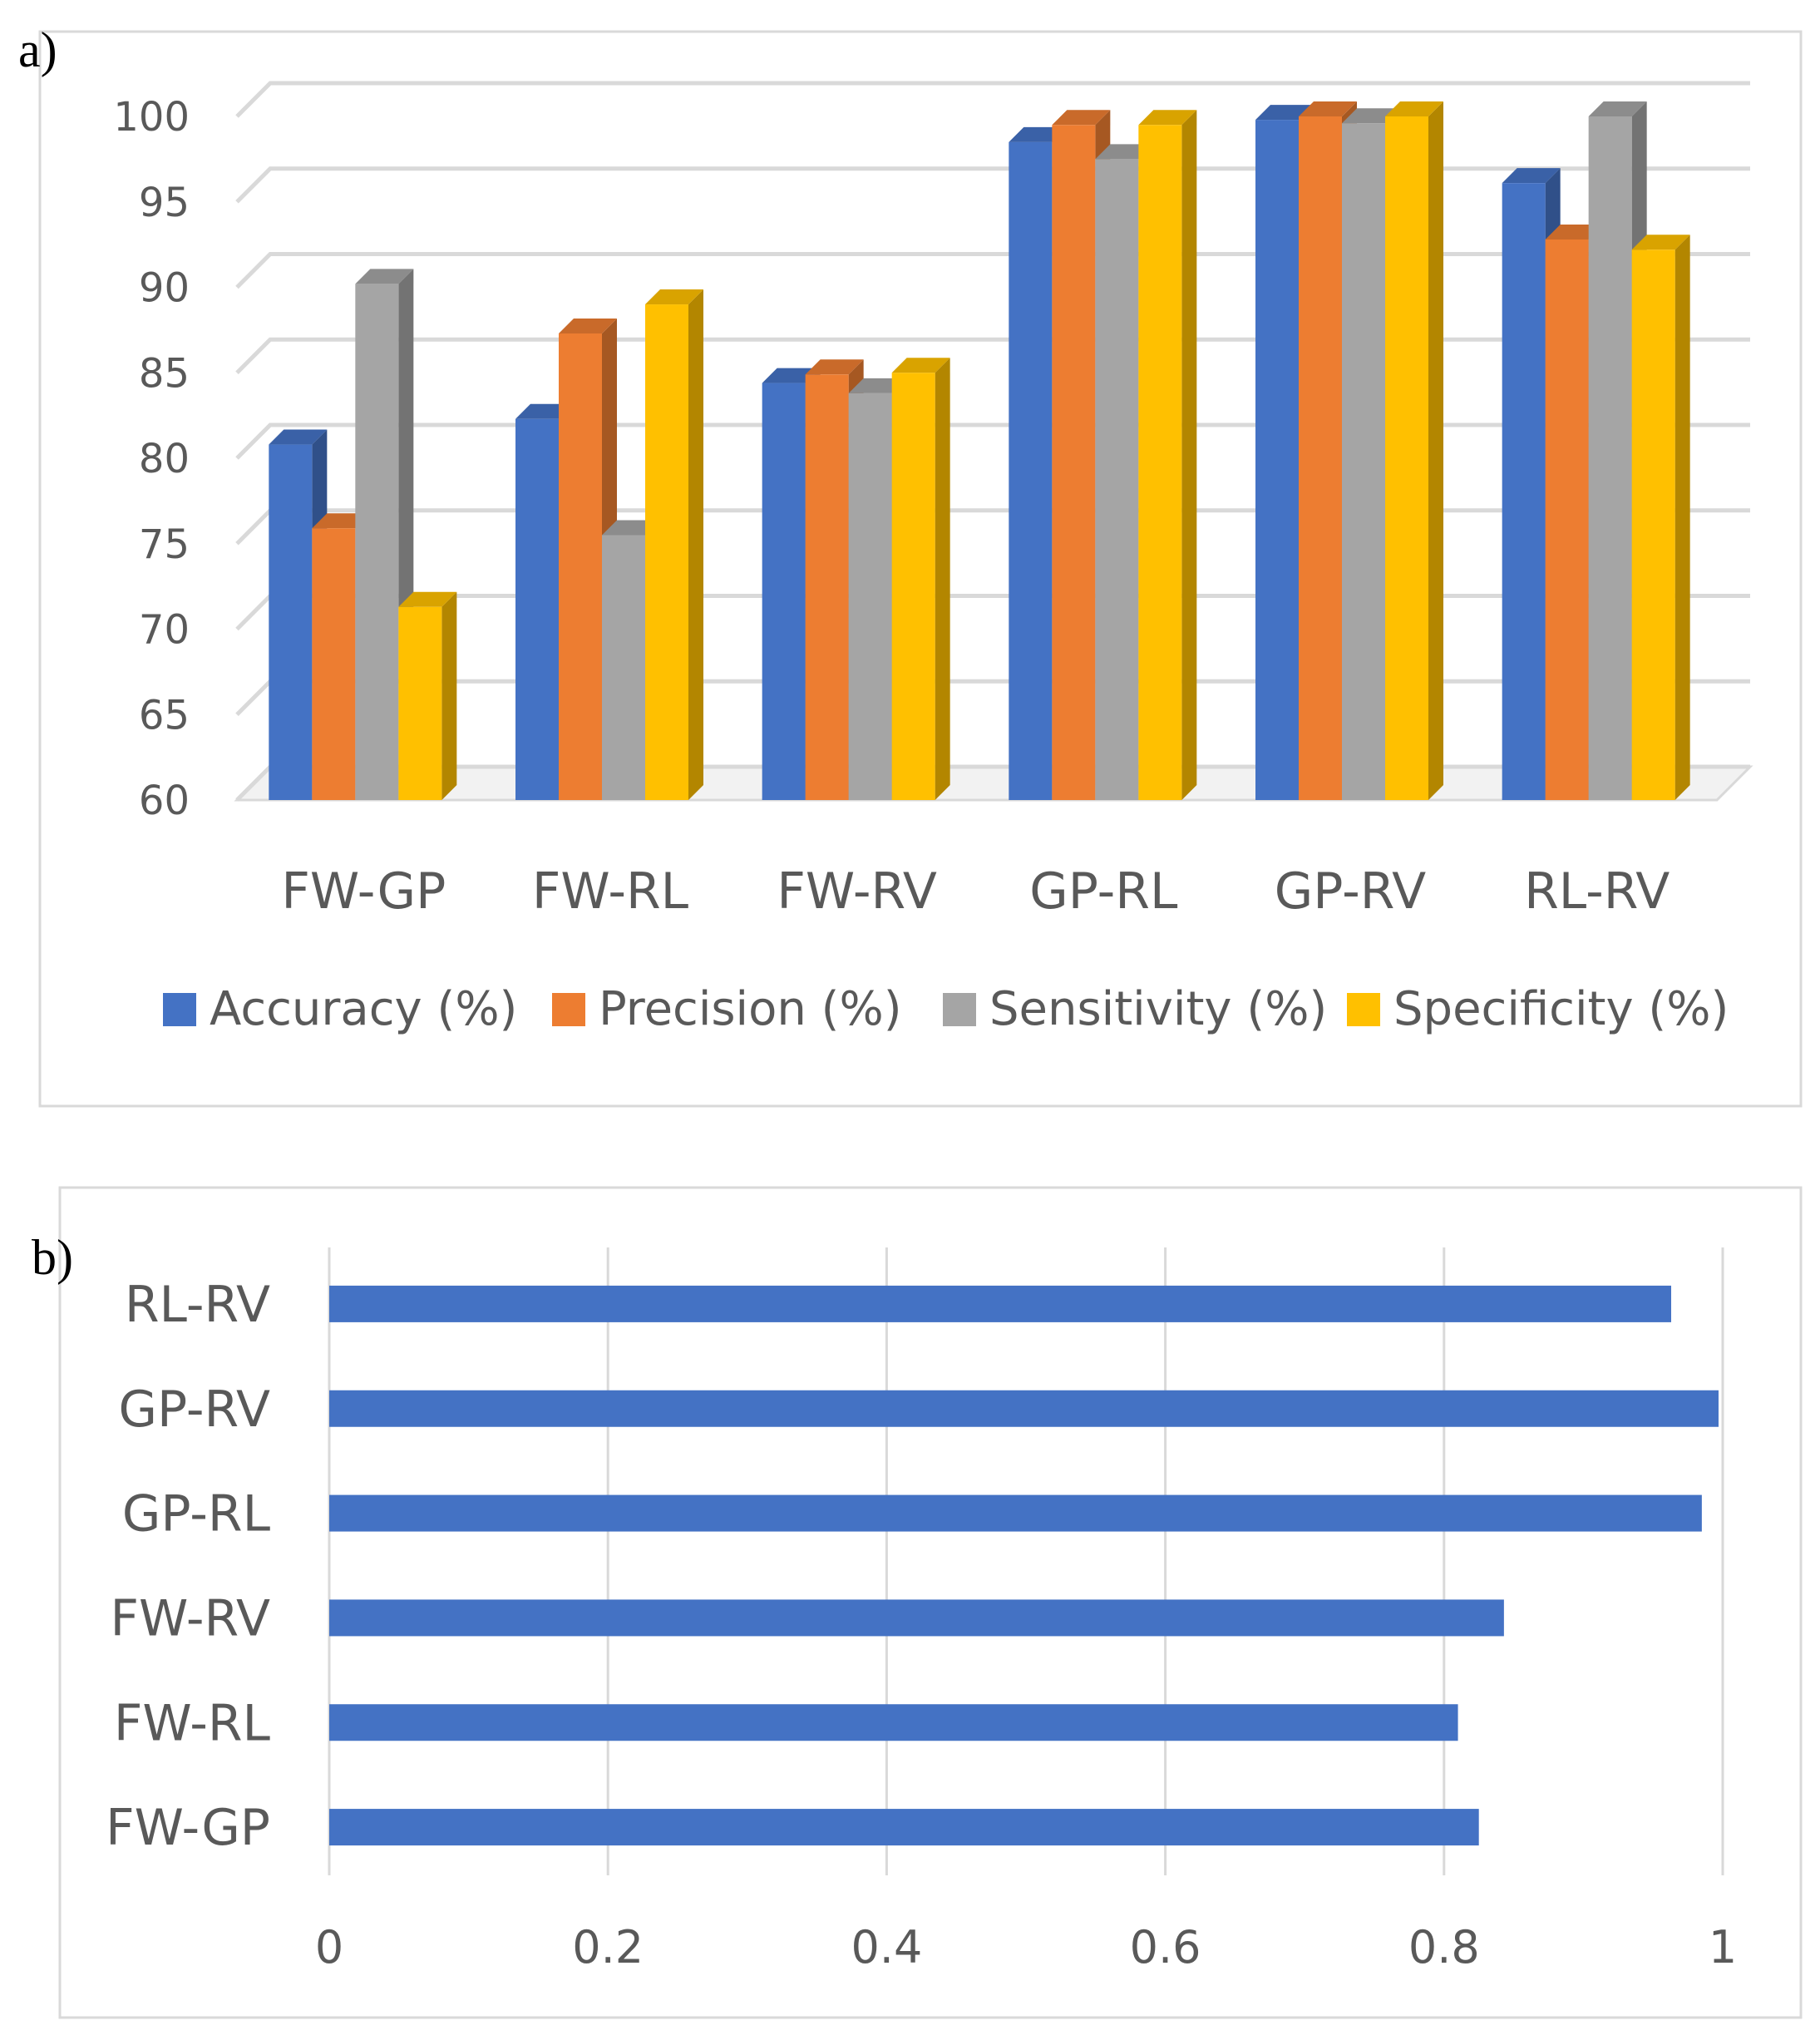 The width and height of the screenshot is (1820, 2040). What do you see at coordinates (1015, 1513) in the screenshot?
I see `hbar-GP-RL` at bounding box center [1015, 1513].